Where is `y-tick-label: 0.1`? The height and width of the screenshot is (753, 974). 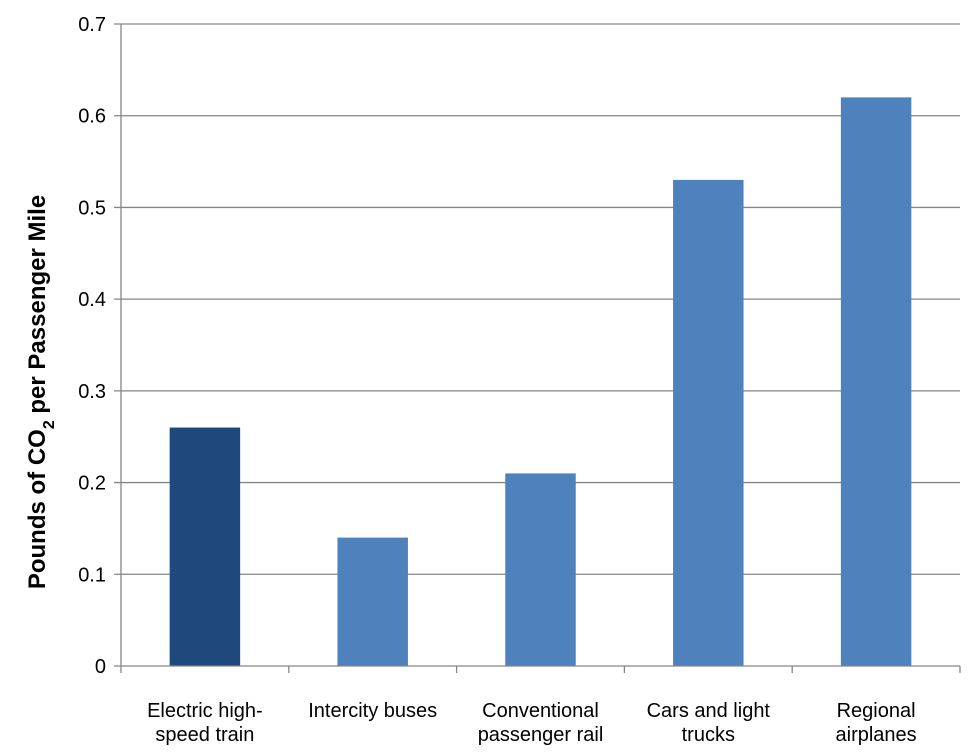
y-tick-label: 0.1 is located at coordinates (92, 575).